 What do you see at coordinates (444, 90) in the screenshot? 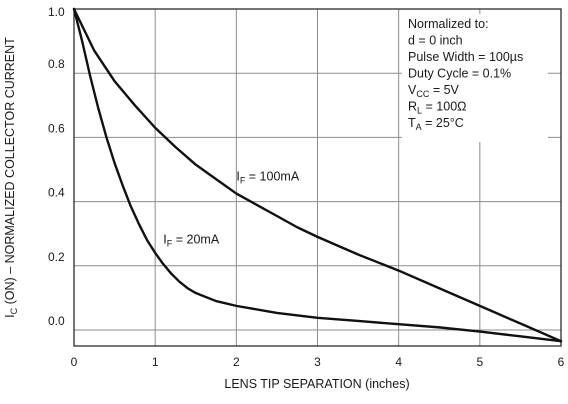
I see `text-part: = 5V` at bounding box center [444, 90].